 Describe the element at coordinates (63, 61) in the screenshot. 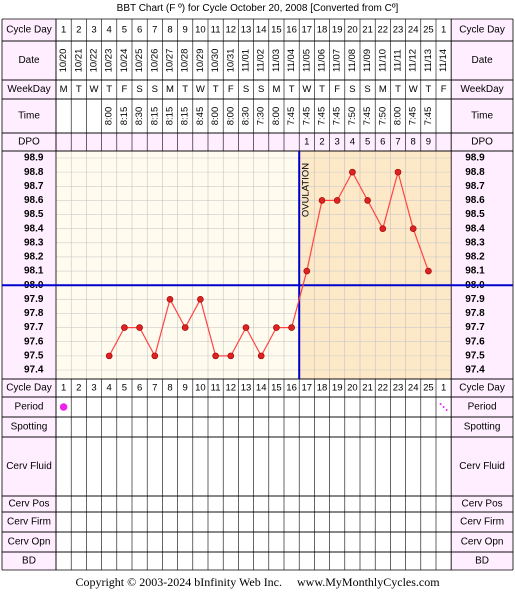

I see `date-value: 10/20` at that location.